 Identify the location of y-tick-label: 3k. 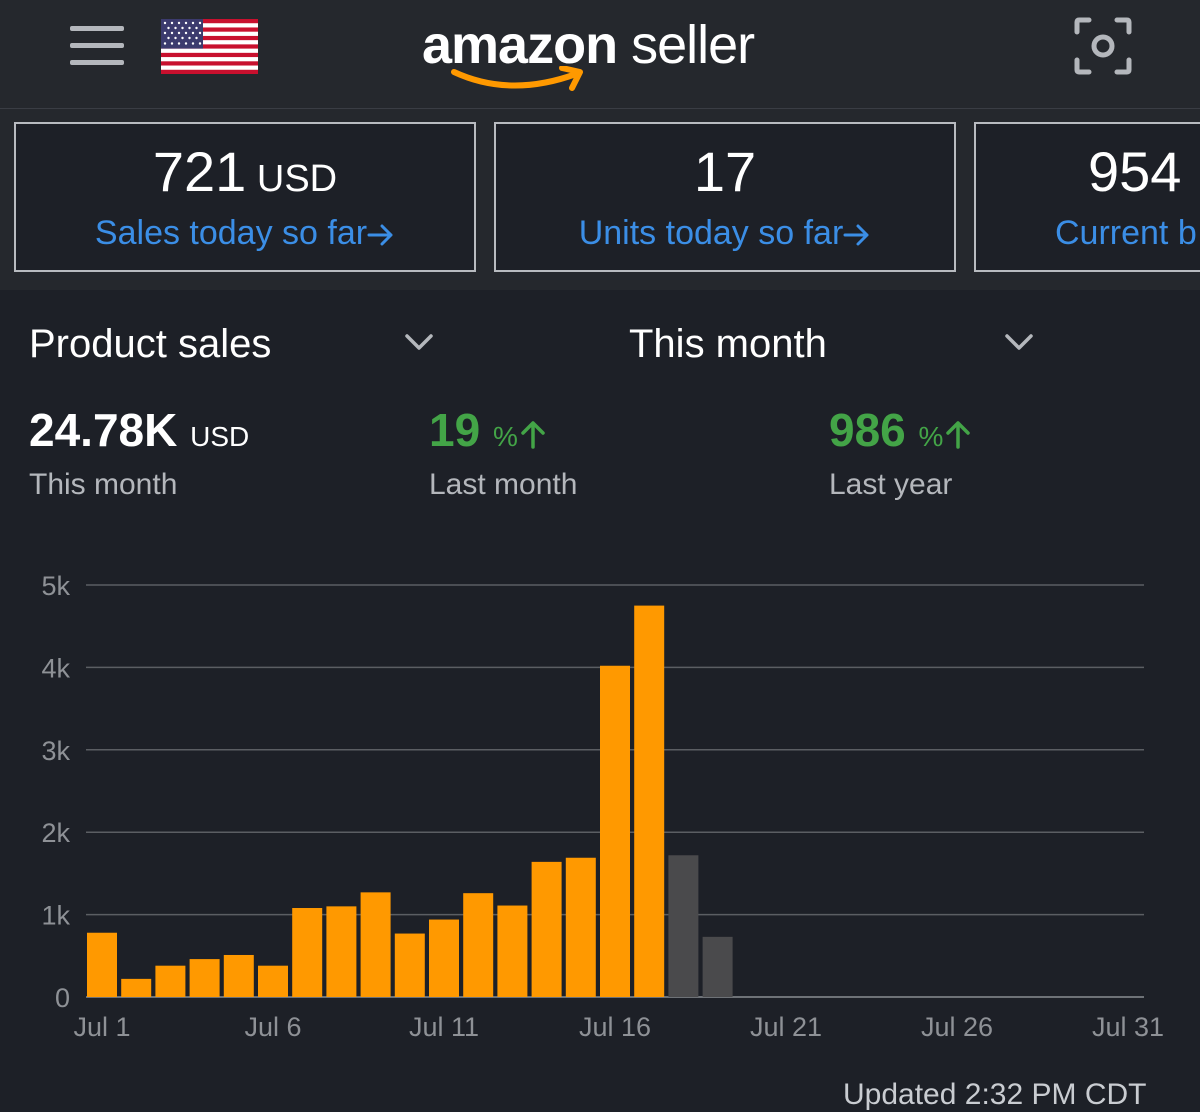
(55, 751).